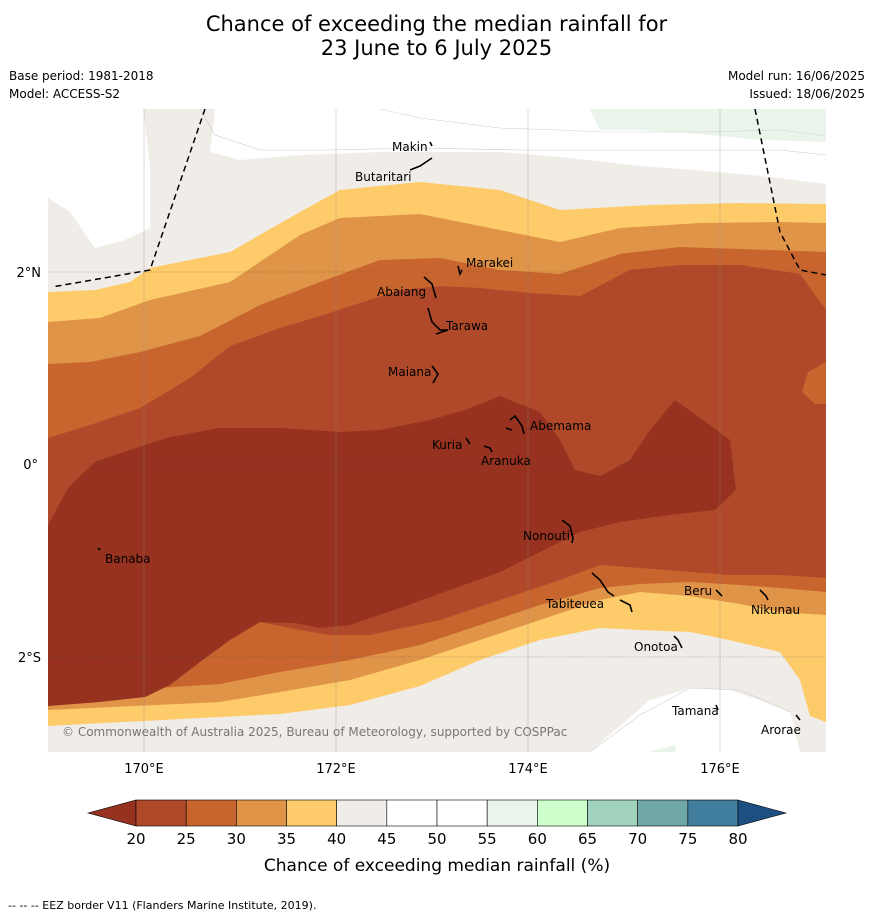  Describe the element at coordinates (737, 839) in the screenshot. I see `colorbar-tick-label: 80` at that location.